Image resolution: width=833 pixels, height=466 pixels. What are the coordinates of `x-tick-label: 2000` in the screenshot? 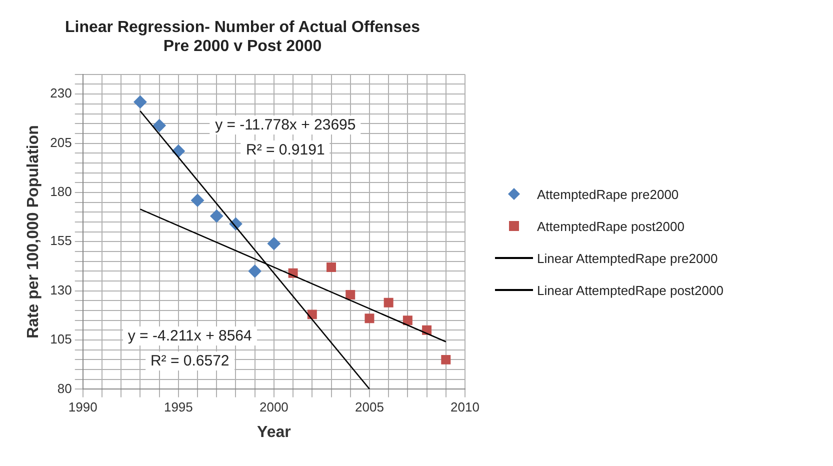 It's located at (273, 407).